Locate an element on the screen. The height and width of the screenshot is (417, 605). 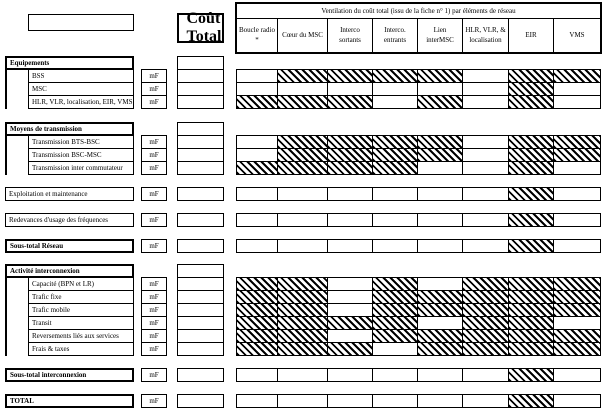
unit-box-bss: mF is located at coordinates (154, 76).